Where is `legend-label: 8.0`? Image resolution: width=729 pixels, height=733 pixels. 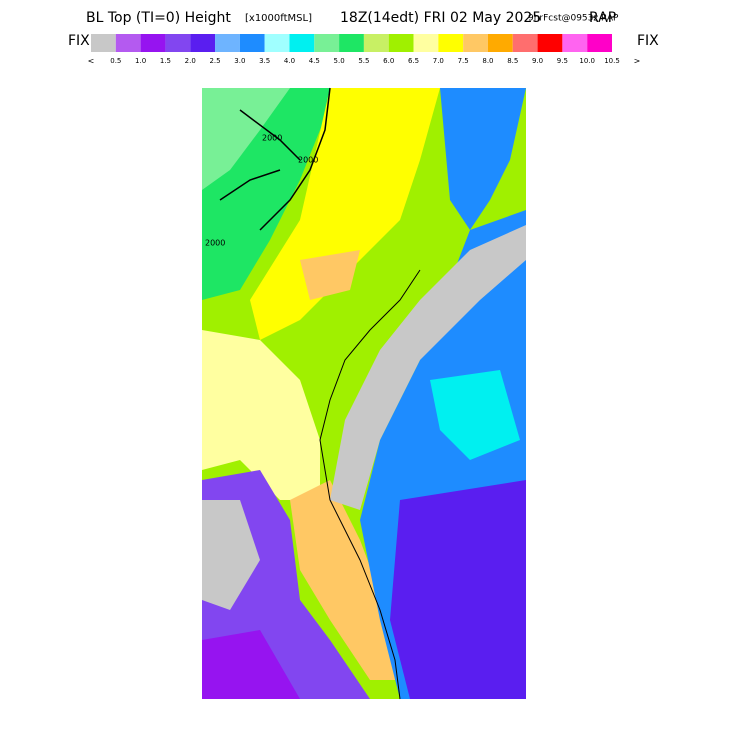
legend-label: 8.0 is located at coordinates (487, 61).